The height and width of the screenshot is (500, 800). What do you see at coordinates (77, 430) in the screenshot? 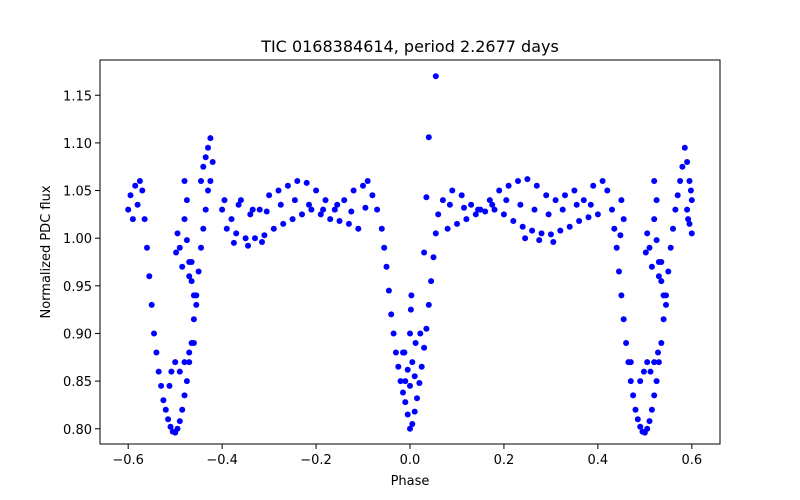
I see `y-tick-label: 0.80` at bounding box center [77, 430].